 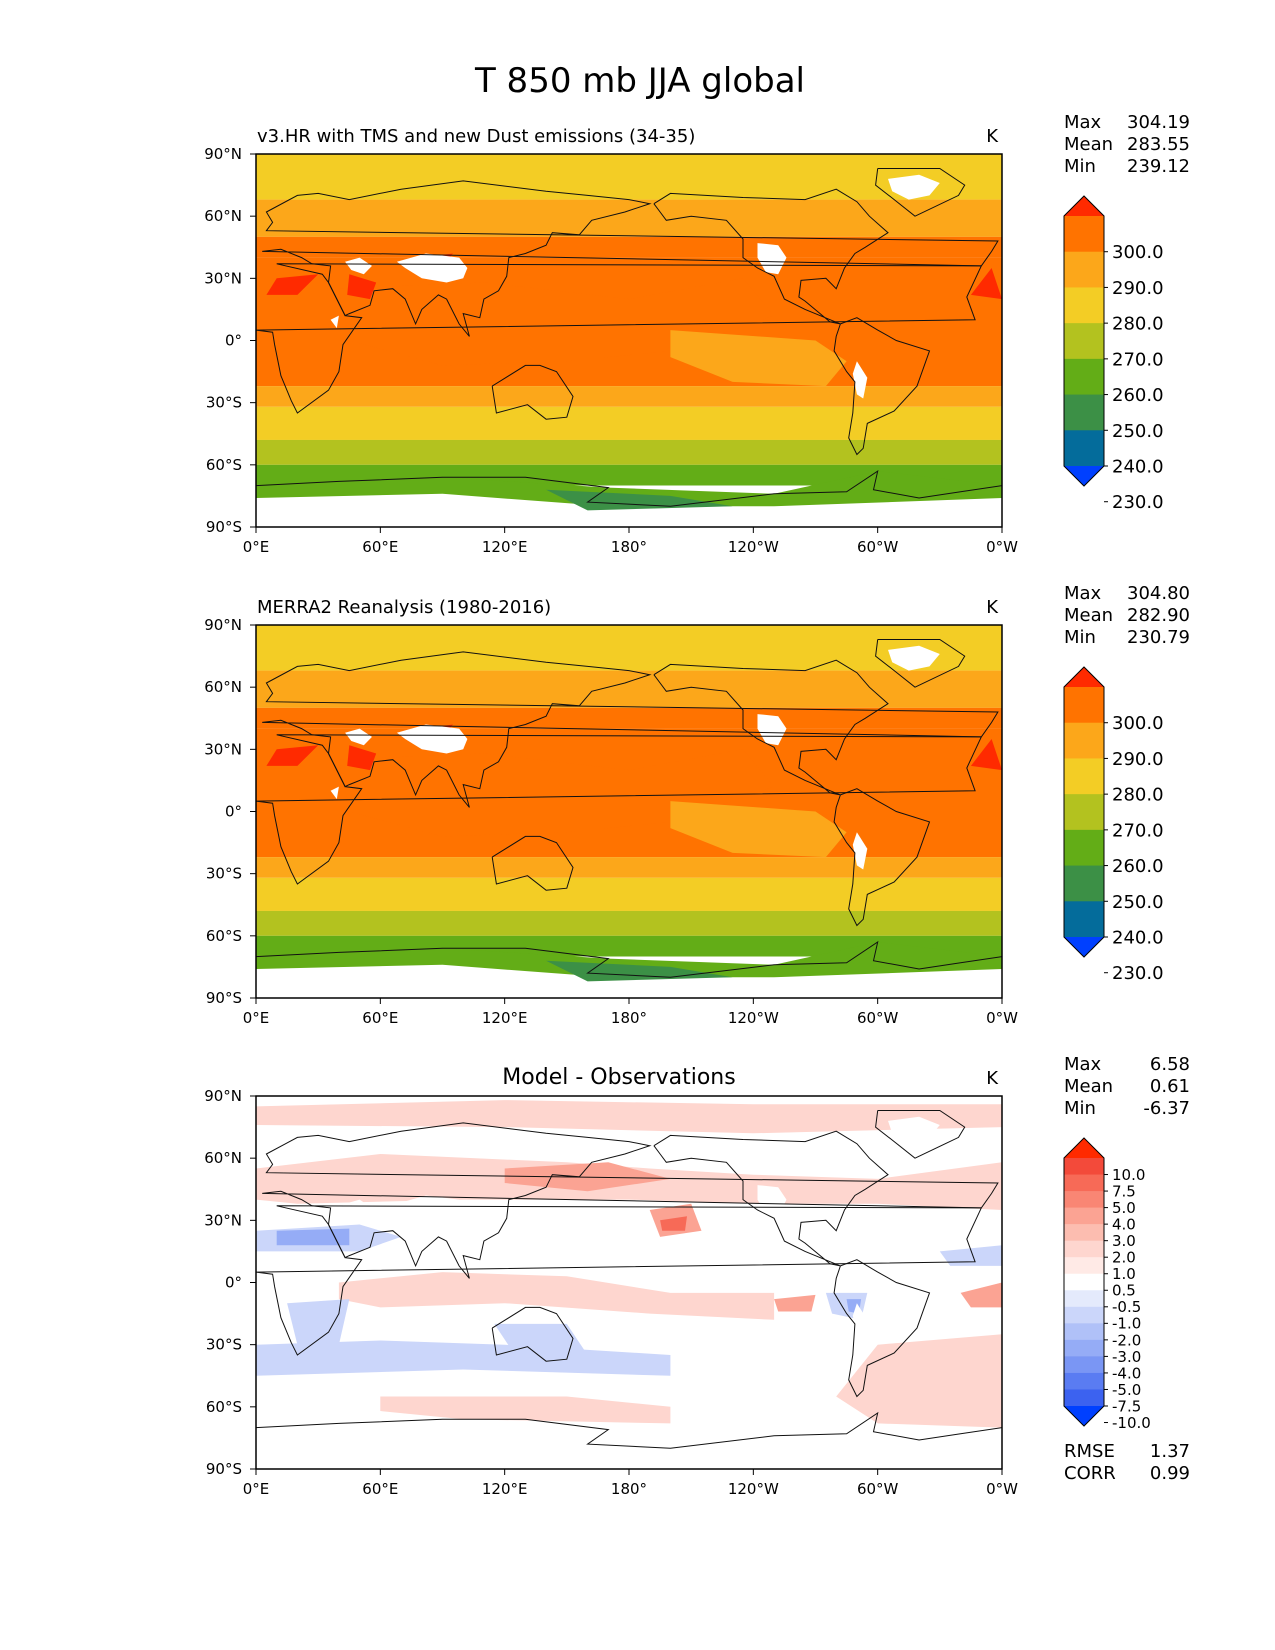 What do you see at coordinates (1158, 637) in the screenshot?
I see `stat-value-min: 230.79` at bounding box center [1158, 637].